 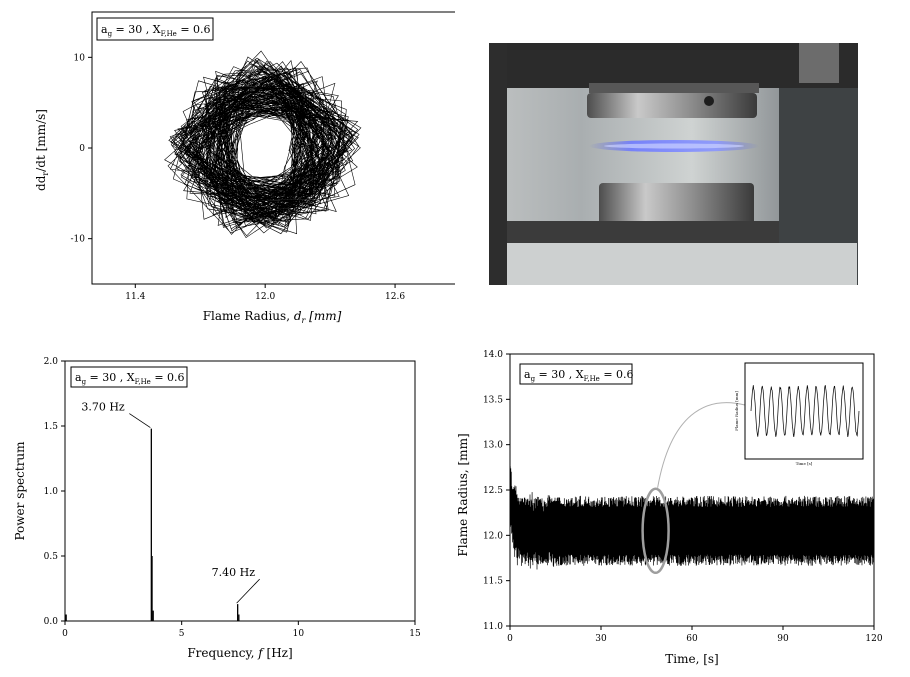 I want to click on y-tick-label: 10, so click(x=80, y=58).